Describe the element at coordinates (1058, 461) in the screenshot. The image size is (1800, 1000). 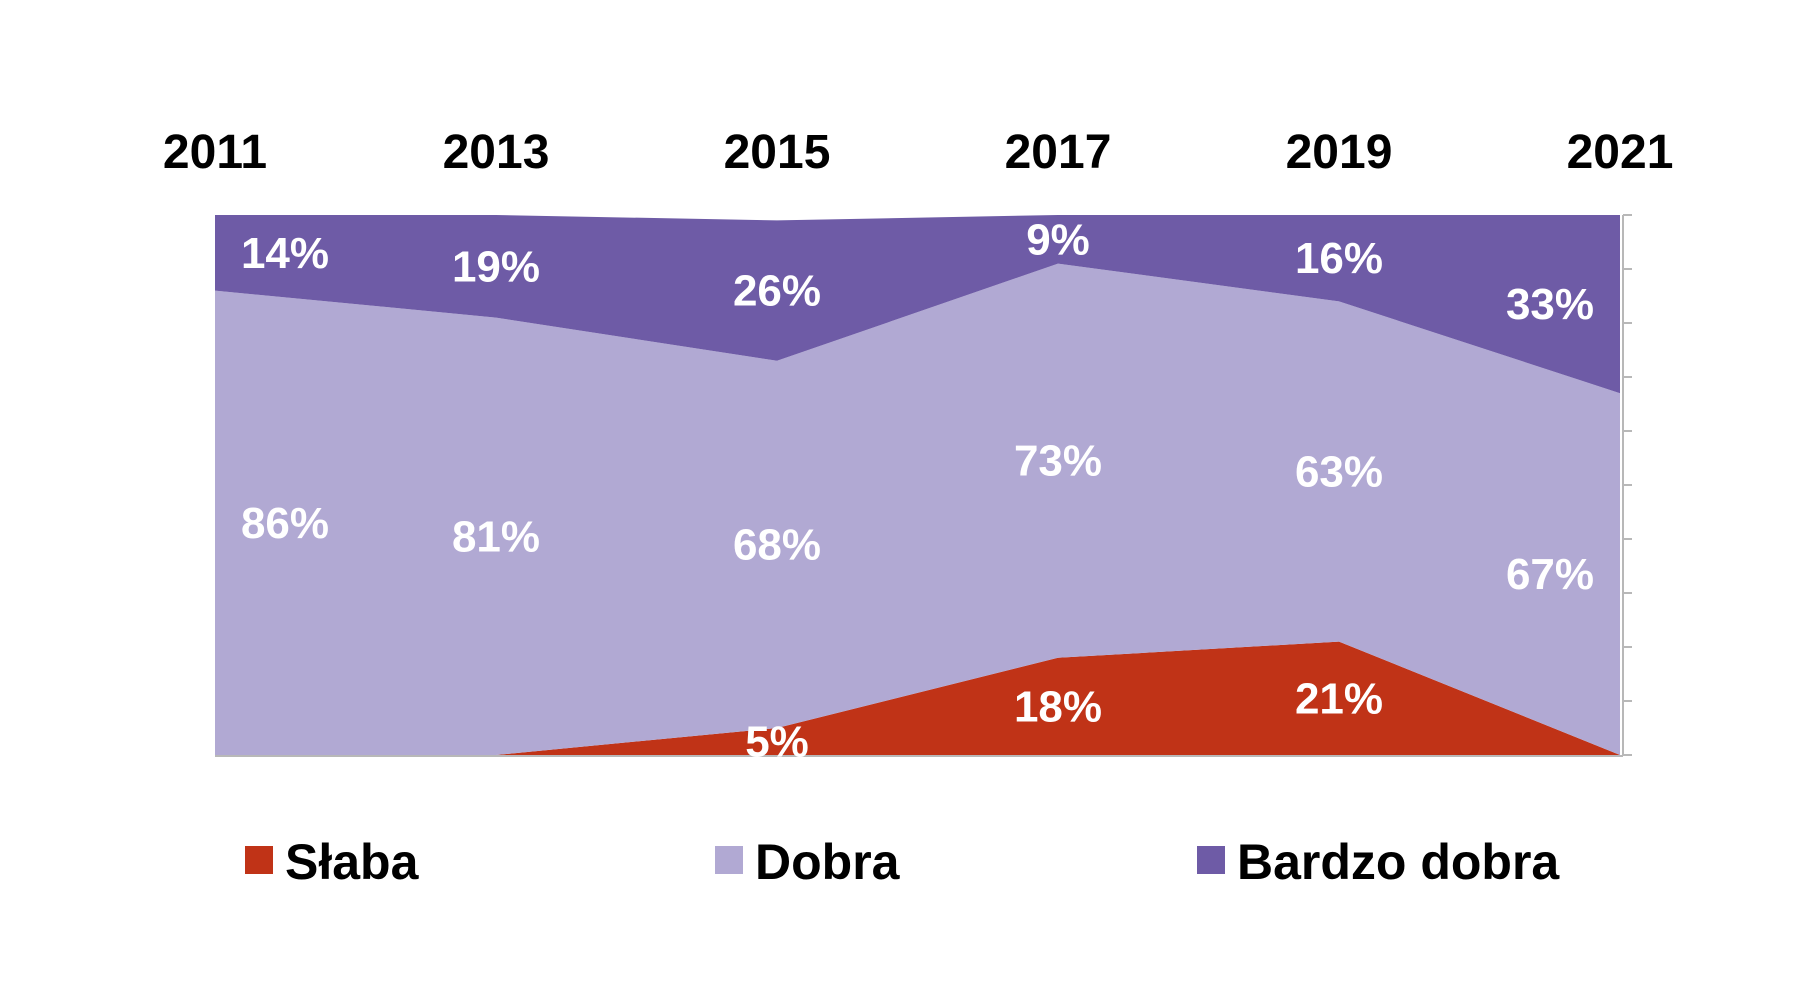
I see `data-label: 73%` at that location.